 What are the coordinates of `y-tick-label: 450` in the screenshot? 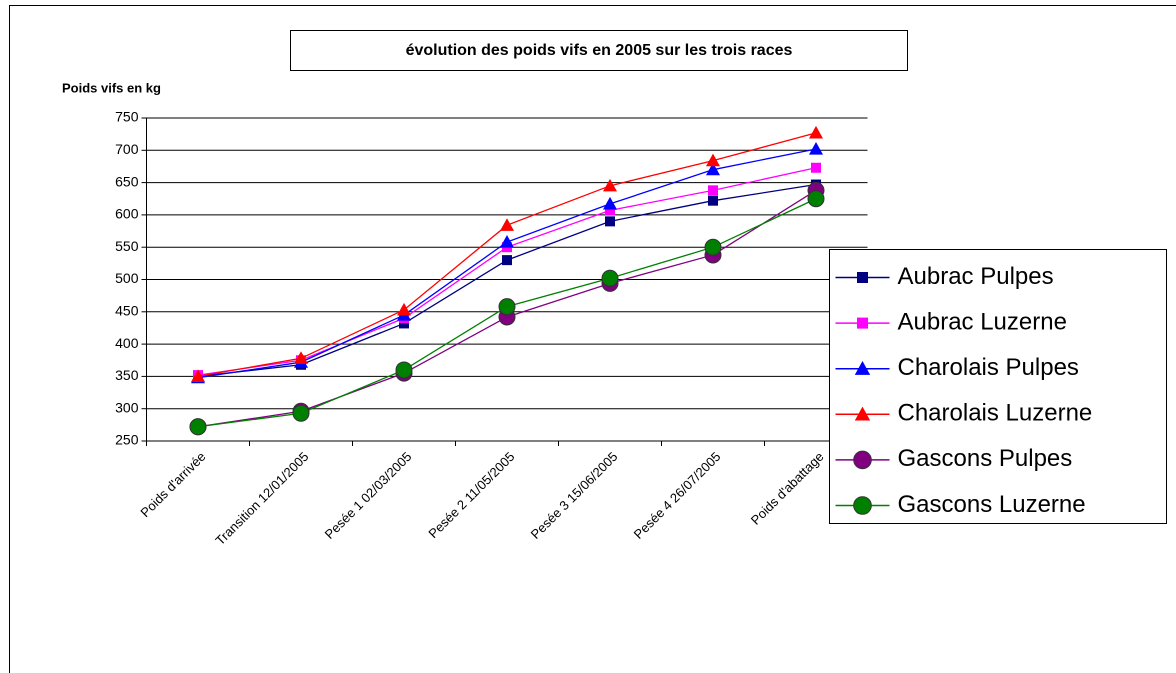 It's located at (127, 311).